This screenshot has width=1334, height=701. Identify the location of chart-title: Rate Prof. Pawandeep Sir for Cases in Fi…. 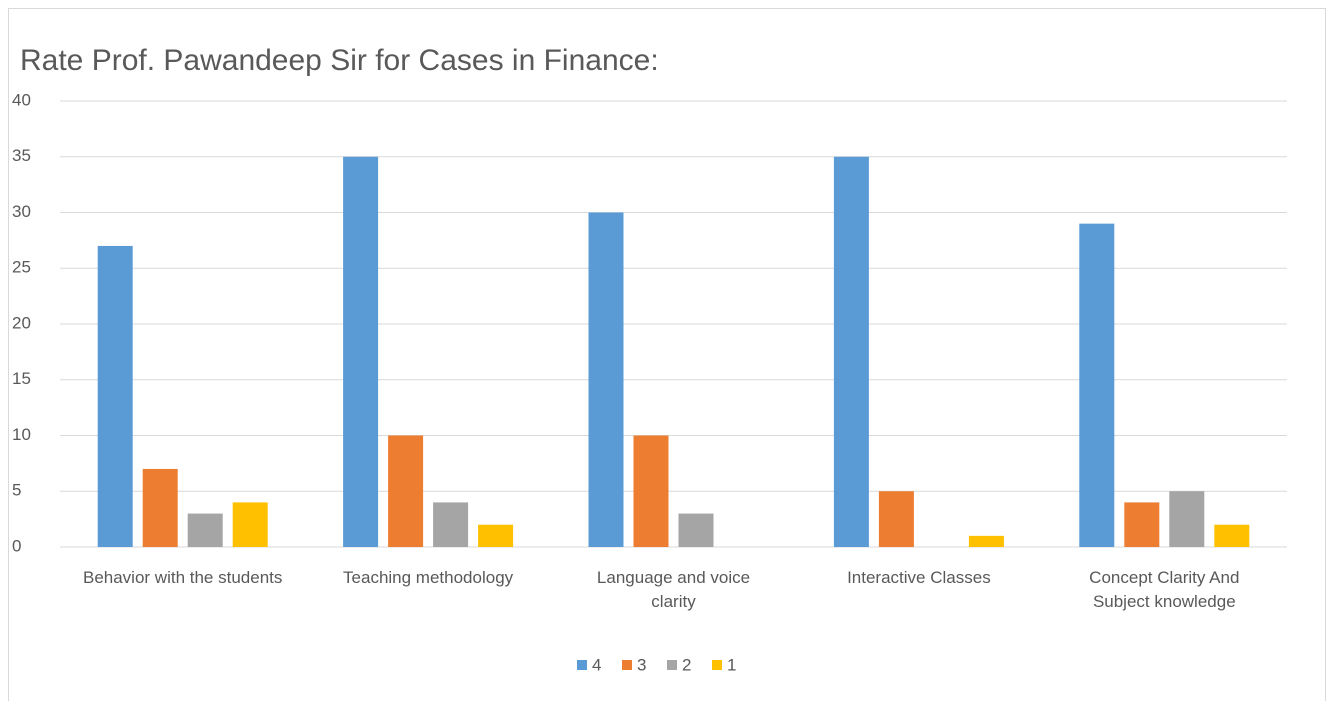
(339, 60).